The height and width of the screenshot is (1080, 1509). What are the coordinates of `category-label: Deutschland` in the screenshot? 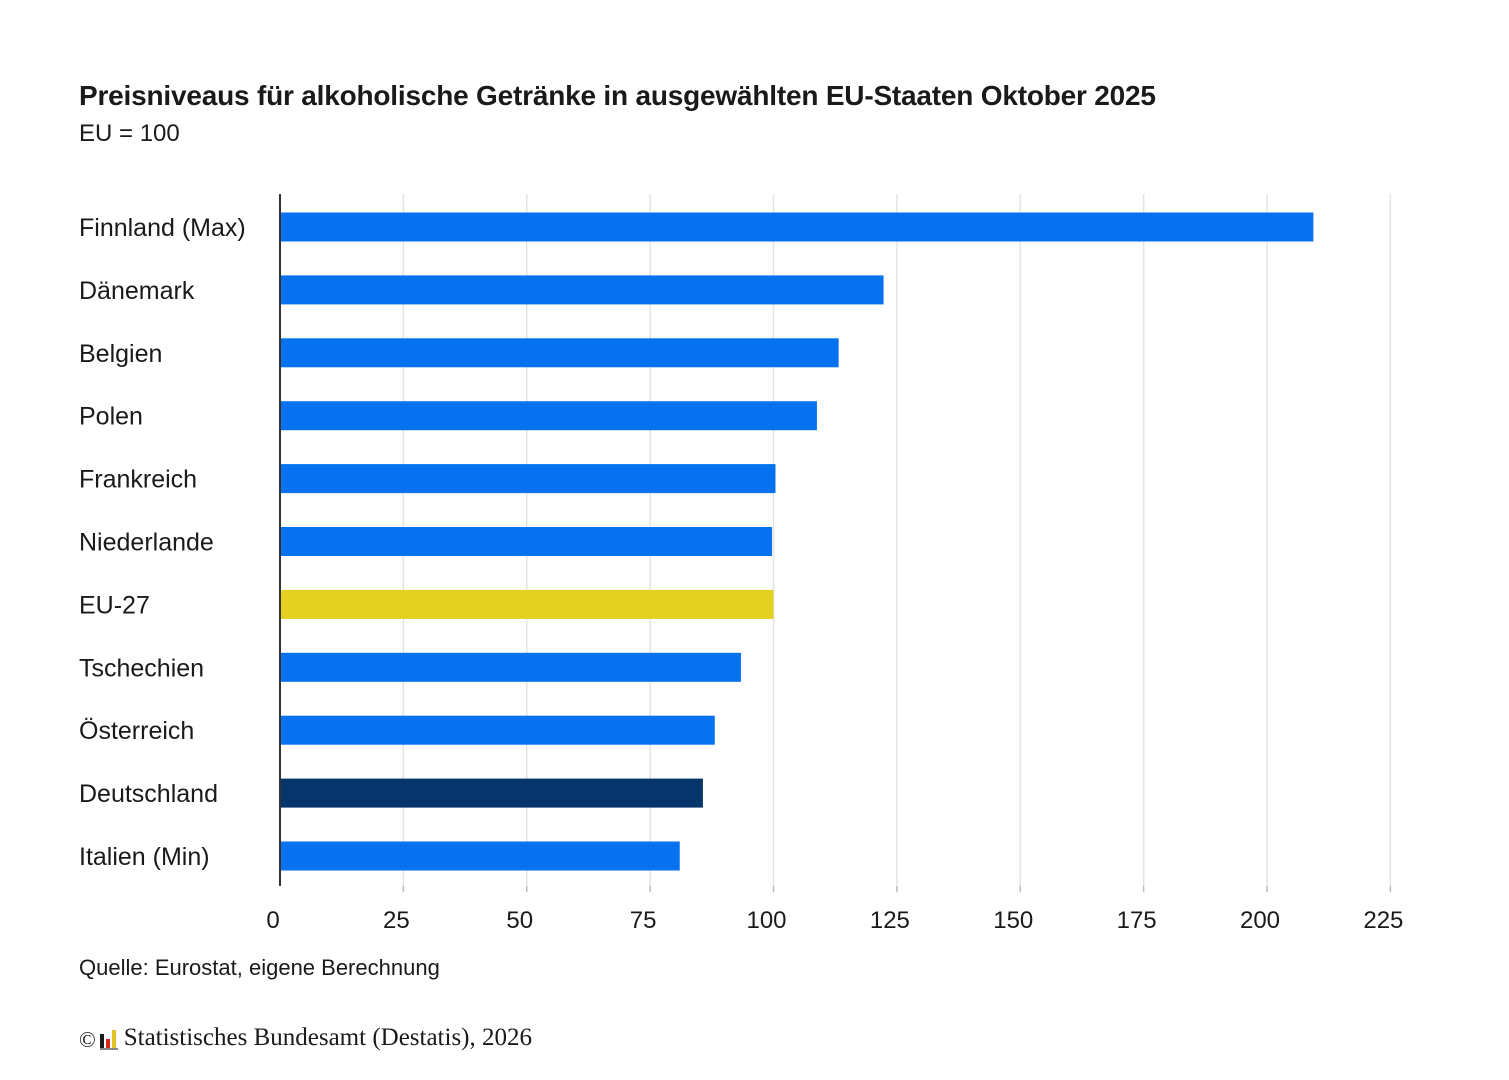 It's located at (148, 794).